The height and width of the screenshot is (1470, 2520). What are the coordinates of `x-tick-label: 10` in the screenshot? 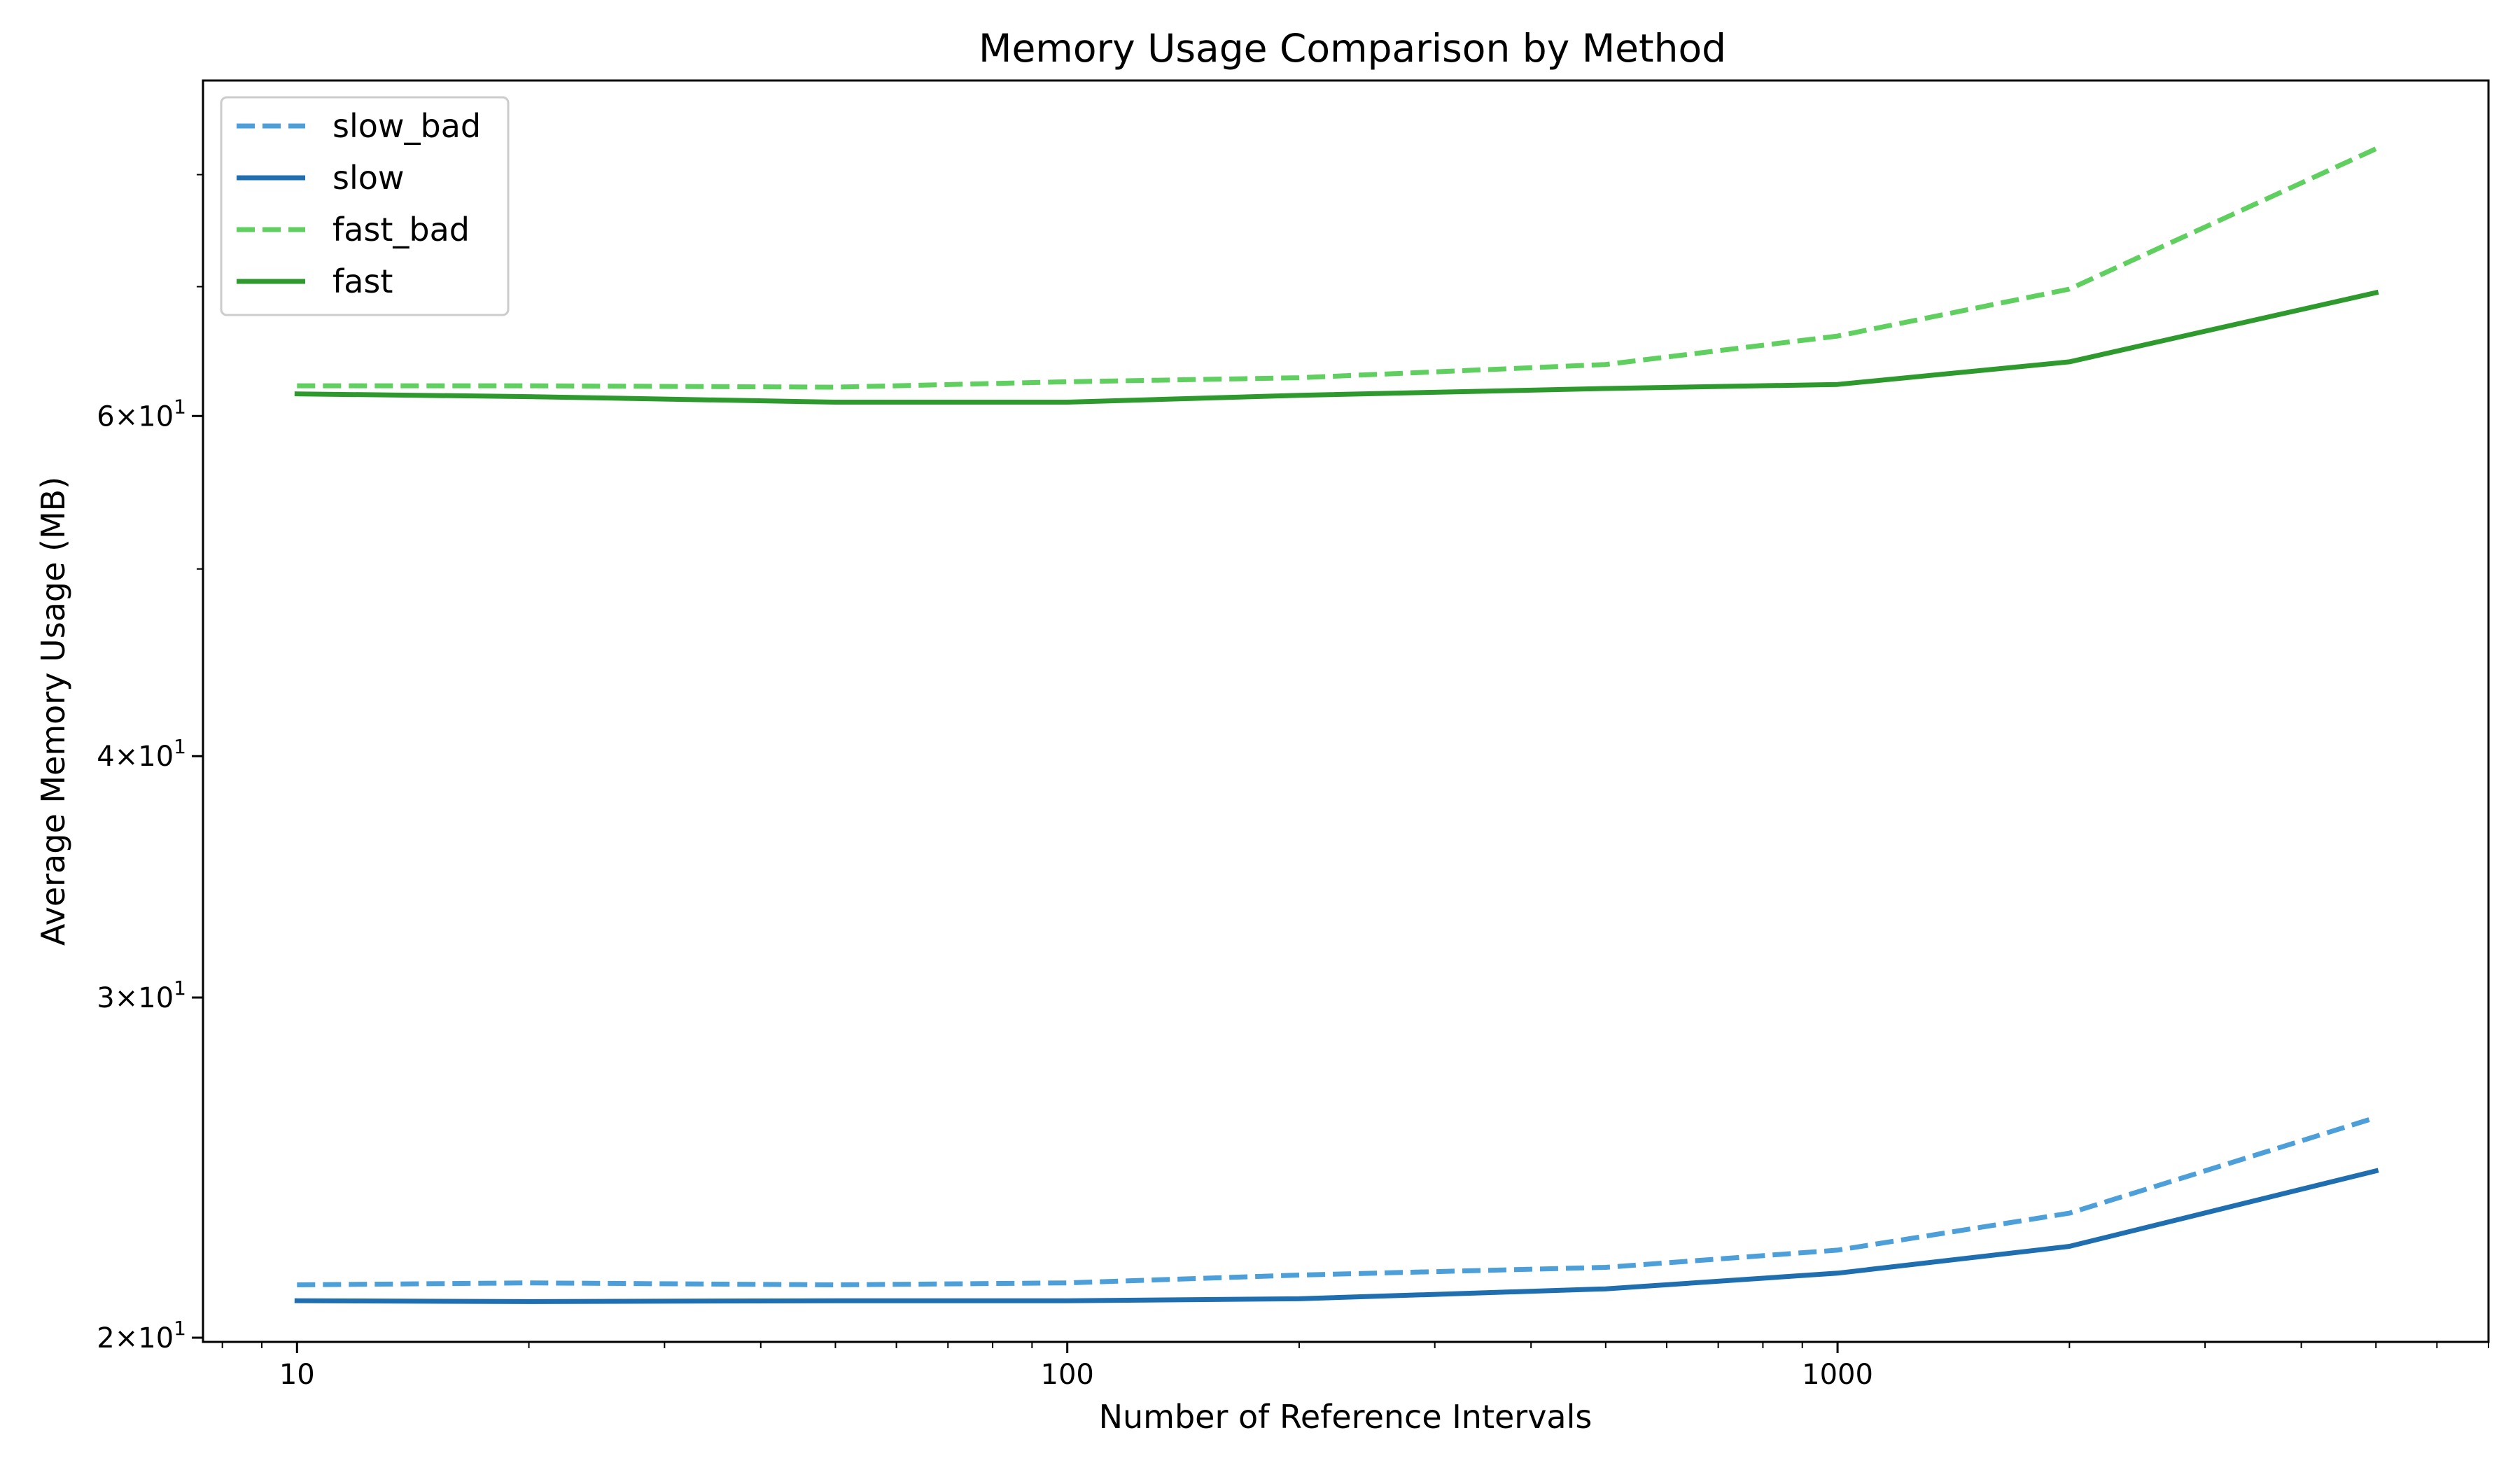 It's located at (297, 1375).